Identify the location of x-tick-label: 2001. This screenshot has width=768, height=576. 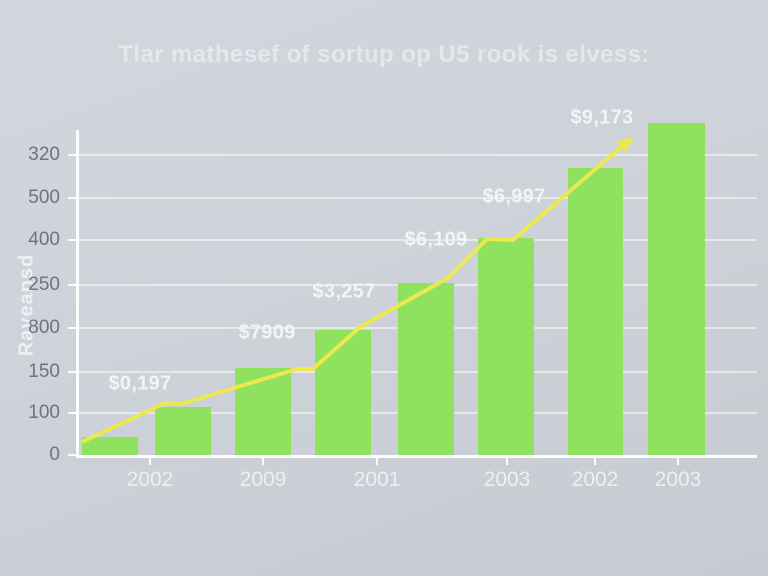
(377, 479).